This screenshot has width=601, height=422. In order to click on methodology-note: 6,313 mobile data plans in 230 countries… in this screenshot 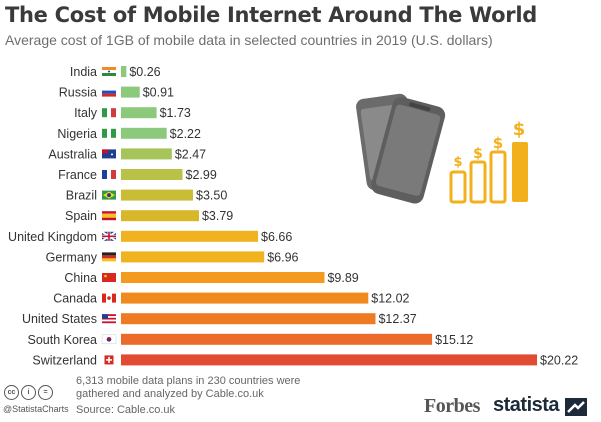, I will do `click(188, 387)`.